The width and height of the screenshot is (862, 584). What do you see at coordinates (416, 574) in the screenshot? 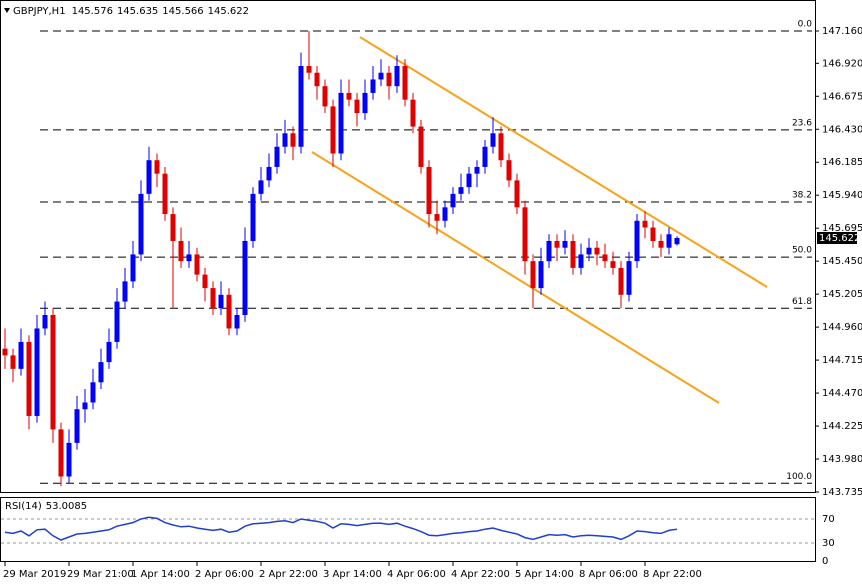
I see `x-tick-label: 4 Apr 06:00` at bounding box center [416, 574].